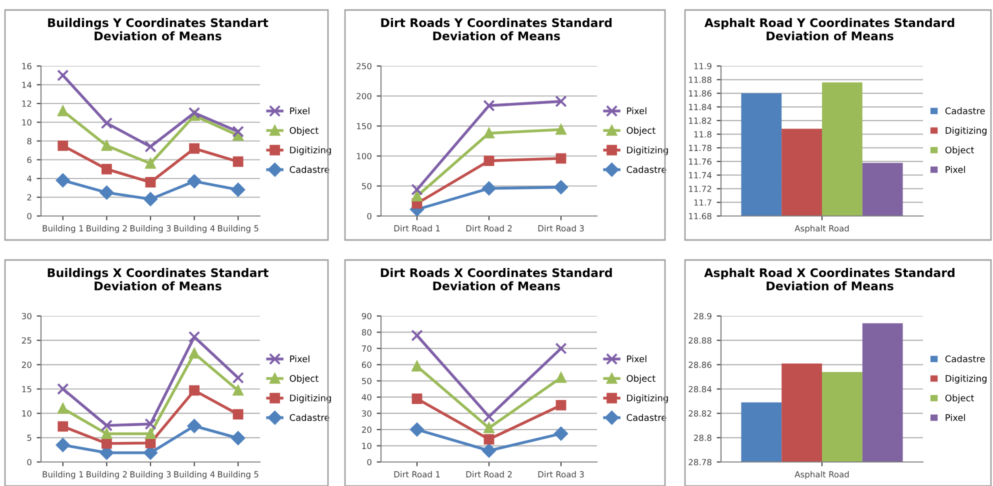  I want to click on y-tick-label: 28.78, so click(700, 462).